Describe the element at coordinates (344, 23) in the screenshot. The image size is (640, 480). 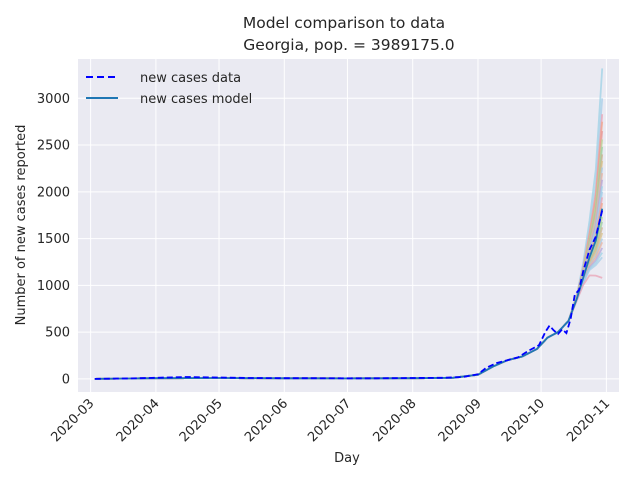
I see `chart-title: Model comparison to data` at that location.